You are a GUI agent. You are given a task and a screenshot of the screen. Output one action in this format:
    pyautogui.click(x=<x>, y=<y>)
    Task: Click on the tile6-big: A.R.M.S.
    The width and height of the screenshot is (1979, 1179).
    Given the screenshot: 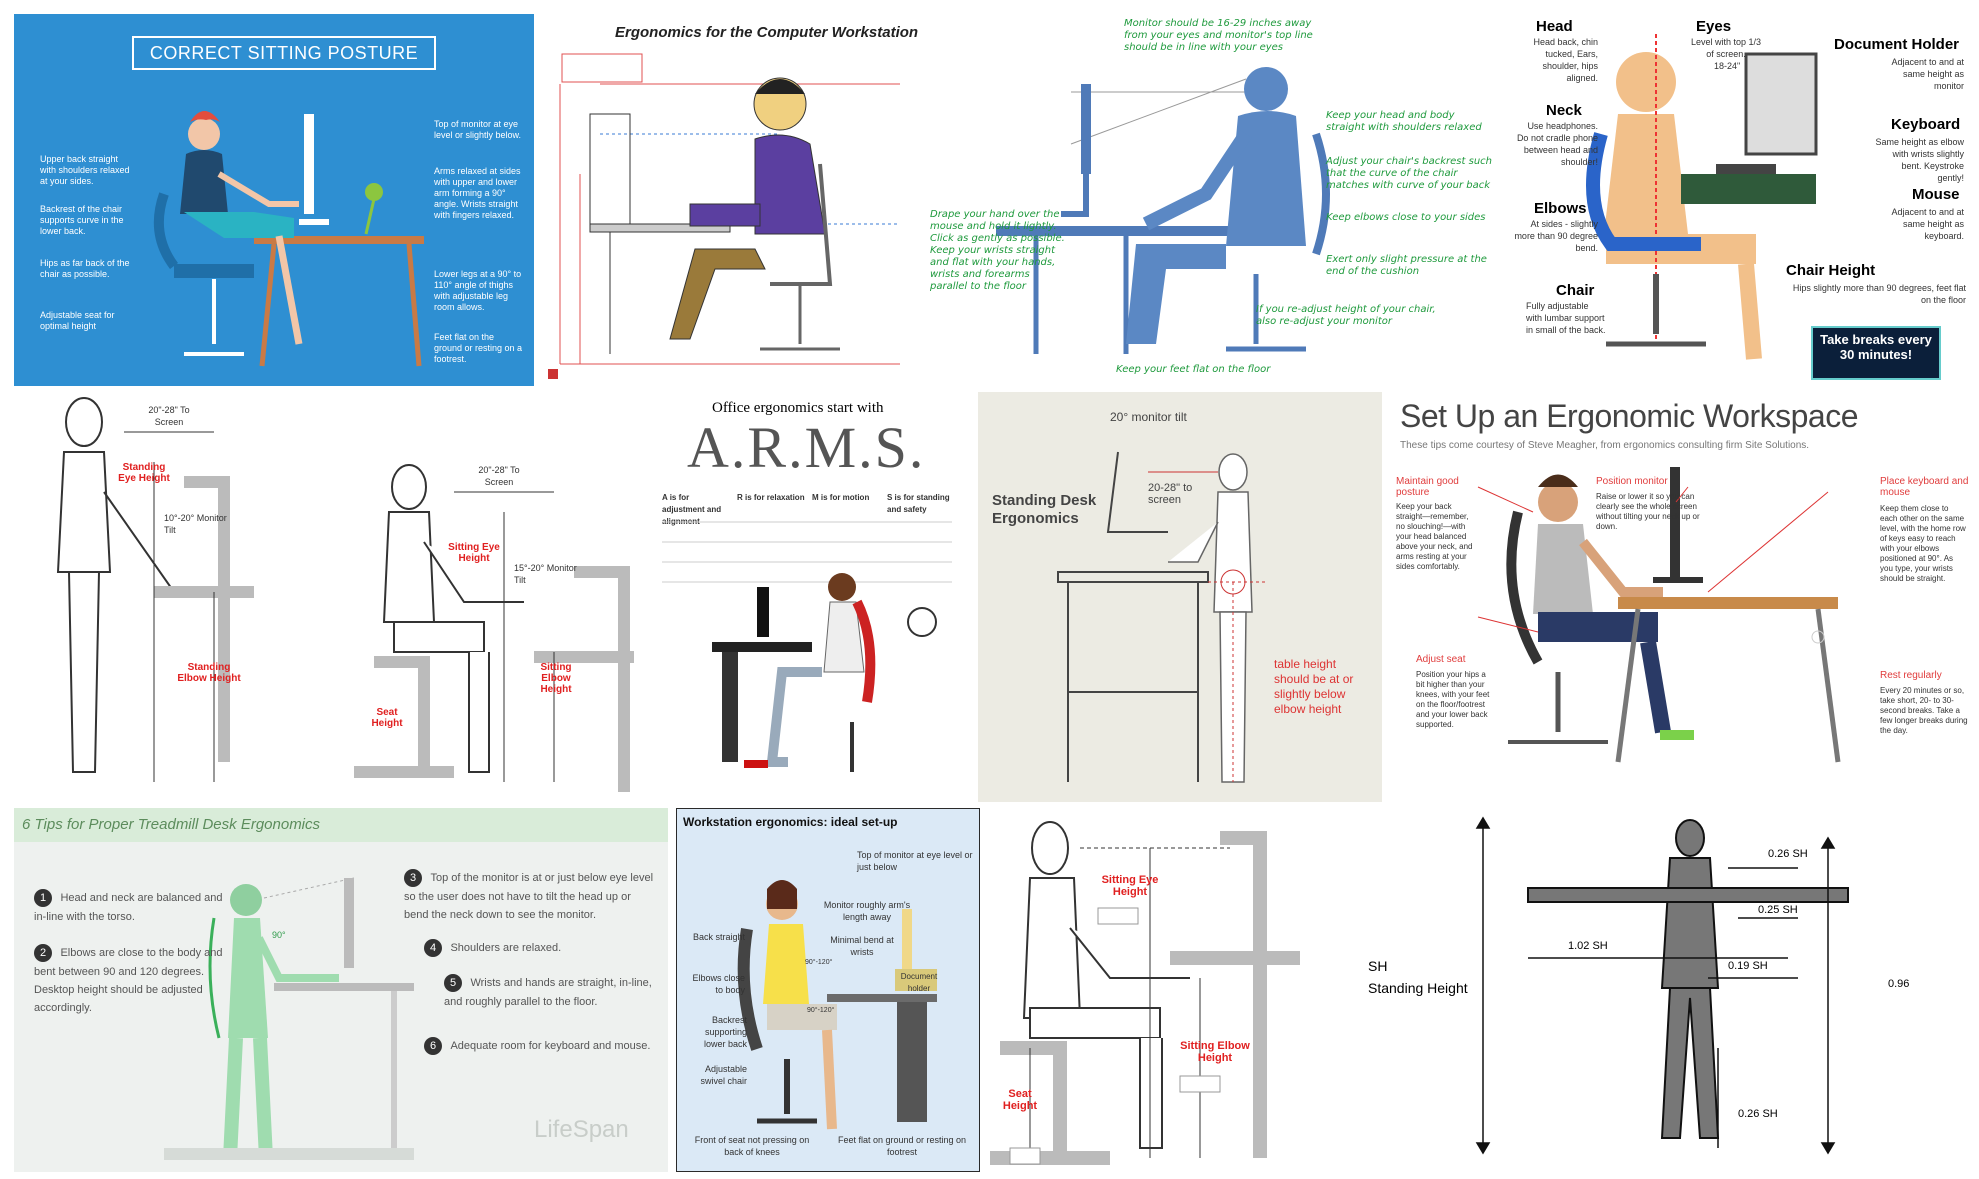 What is the action you would take?
    pyautogui.click(x=806, y=447)
    